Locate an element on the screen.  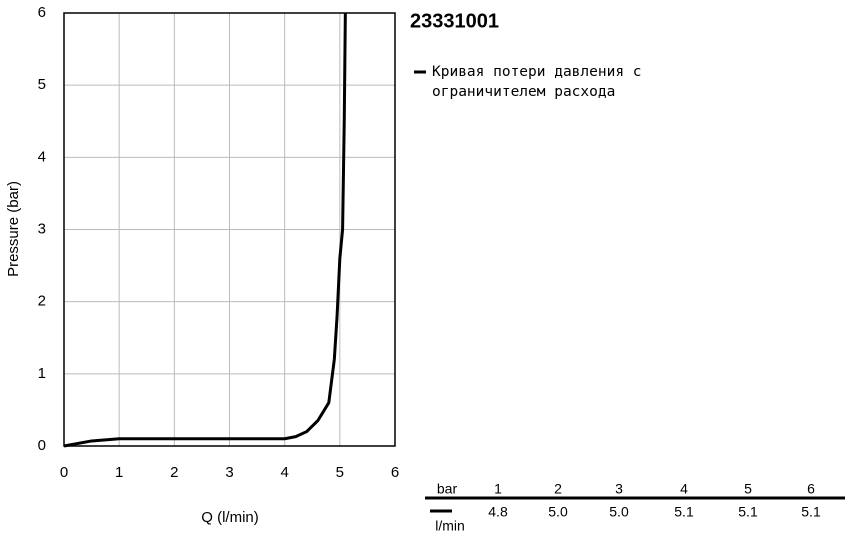
y-axis-label: Pressure (bar) is located at coordinates (13, 229).